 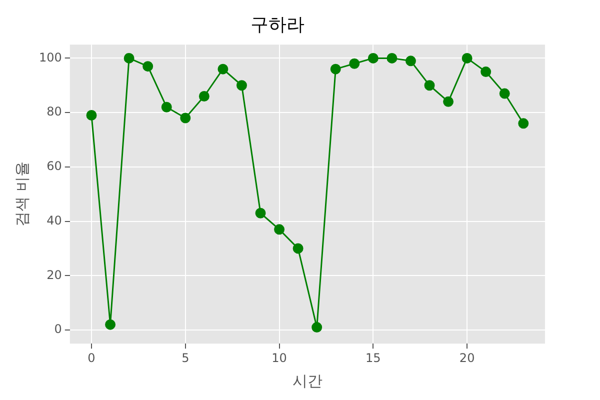 I want to click on y-tick-label: 40, so click(x=54, y=220).